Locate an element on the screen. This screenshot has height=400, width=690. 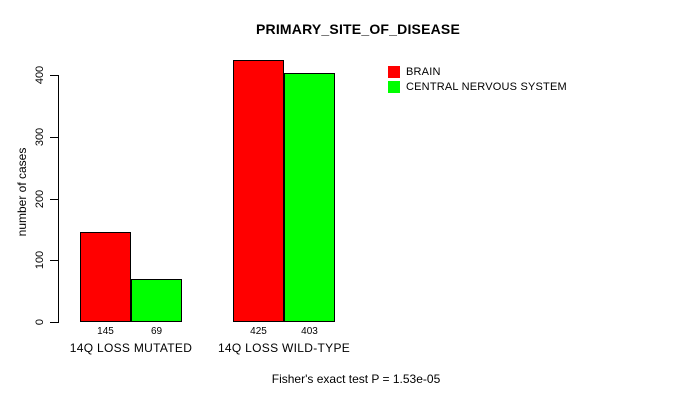
y-tick-label: 0 is located at coordinates (40, 322).